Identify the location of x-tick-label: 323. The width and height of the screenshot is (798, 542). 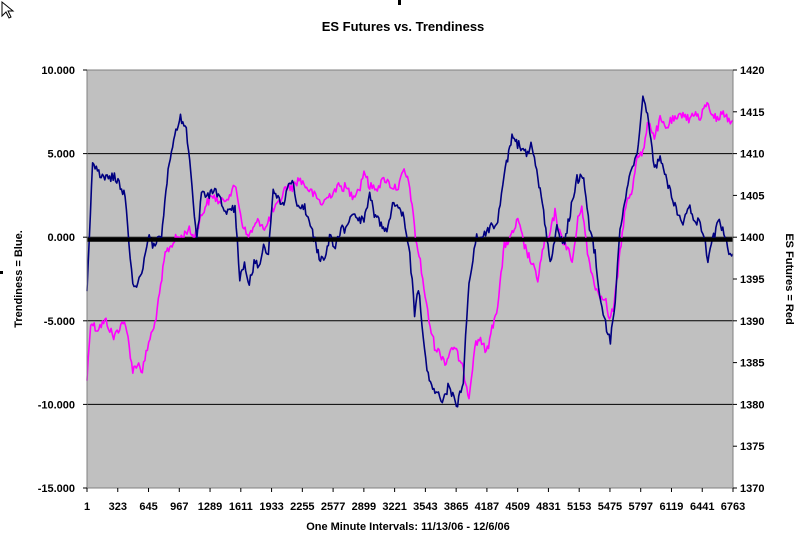
(118, 507).